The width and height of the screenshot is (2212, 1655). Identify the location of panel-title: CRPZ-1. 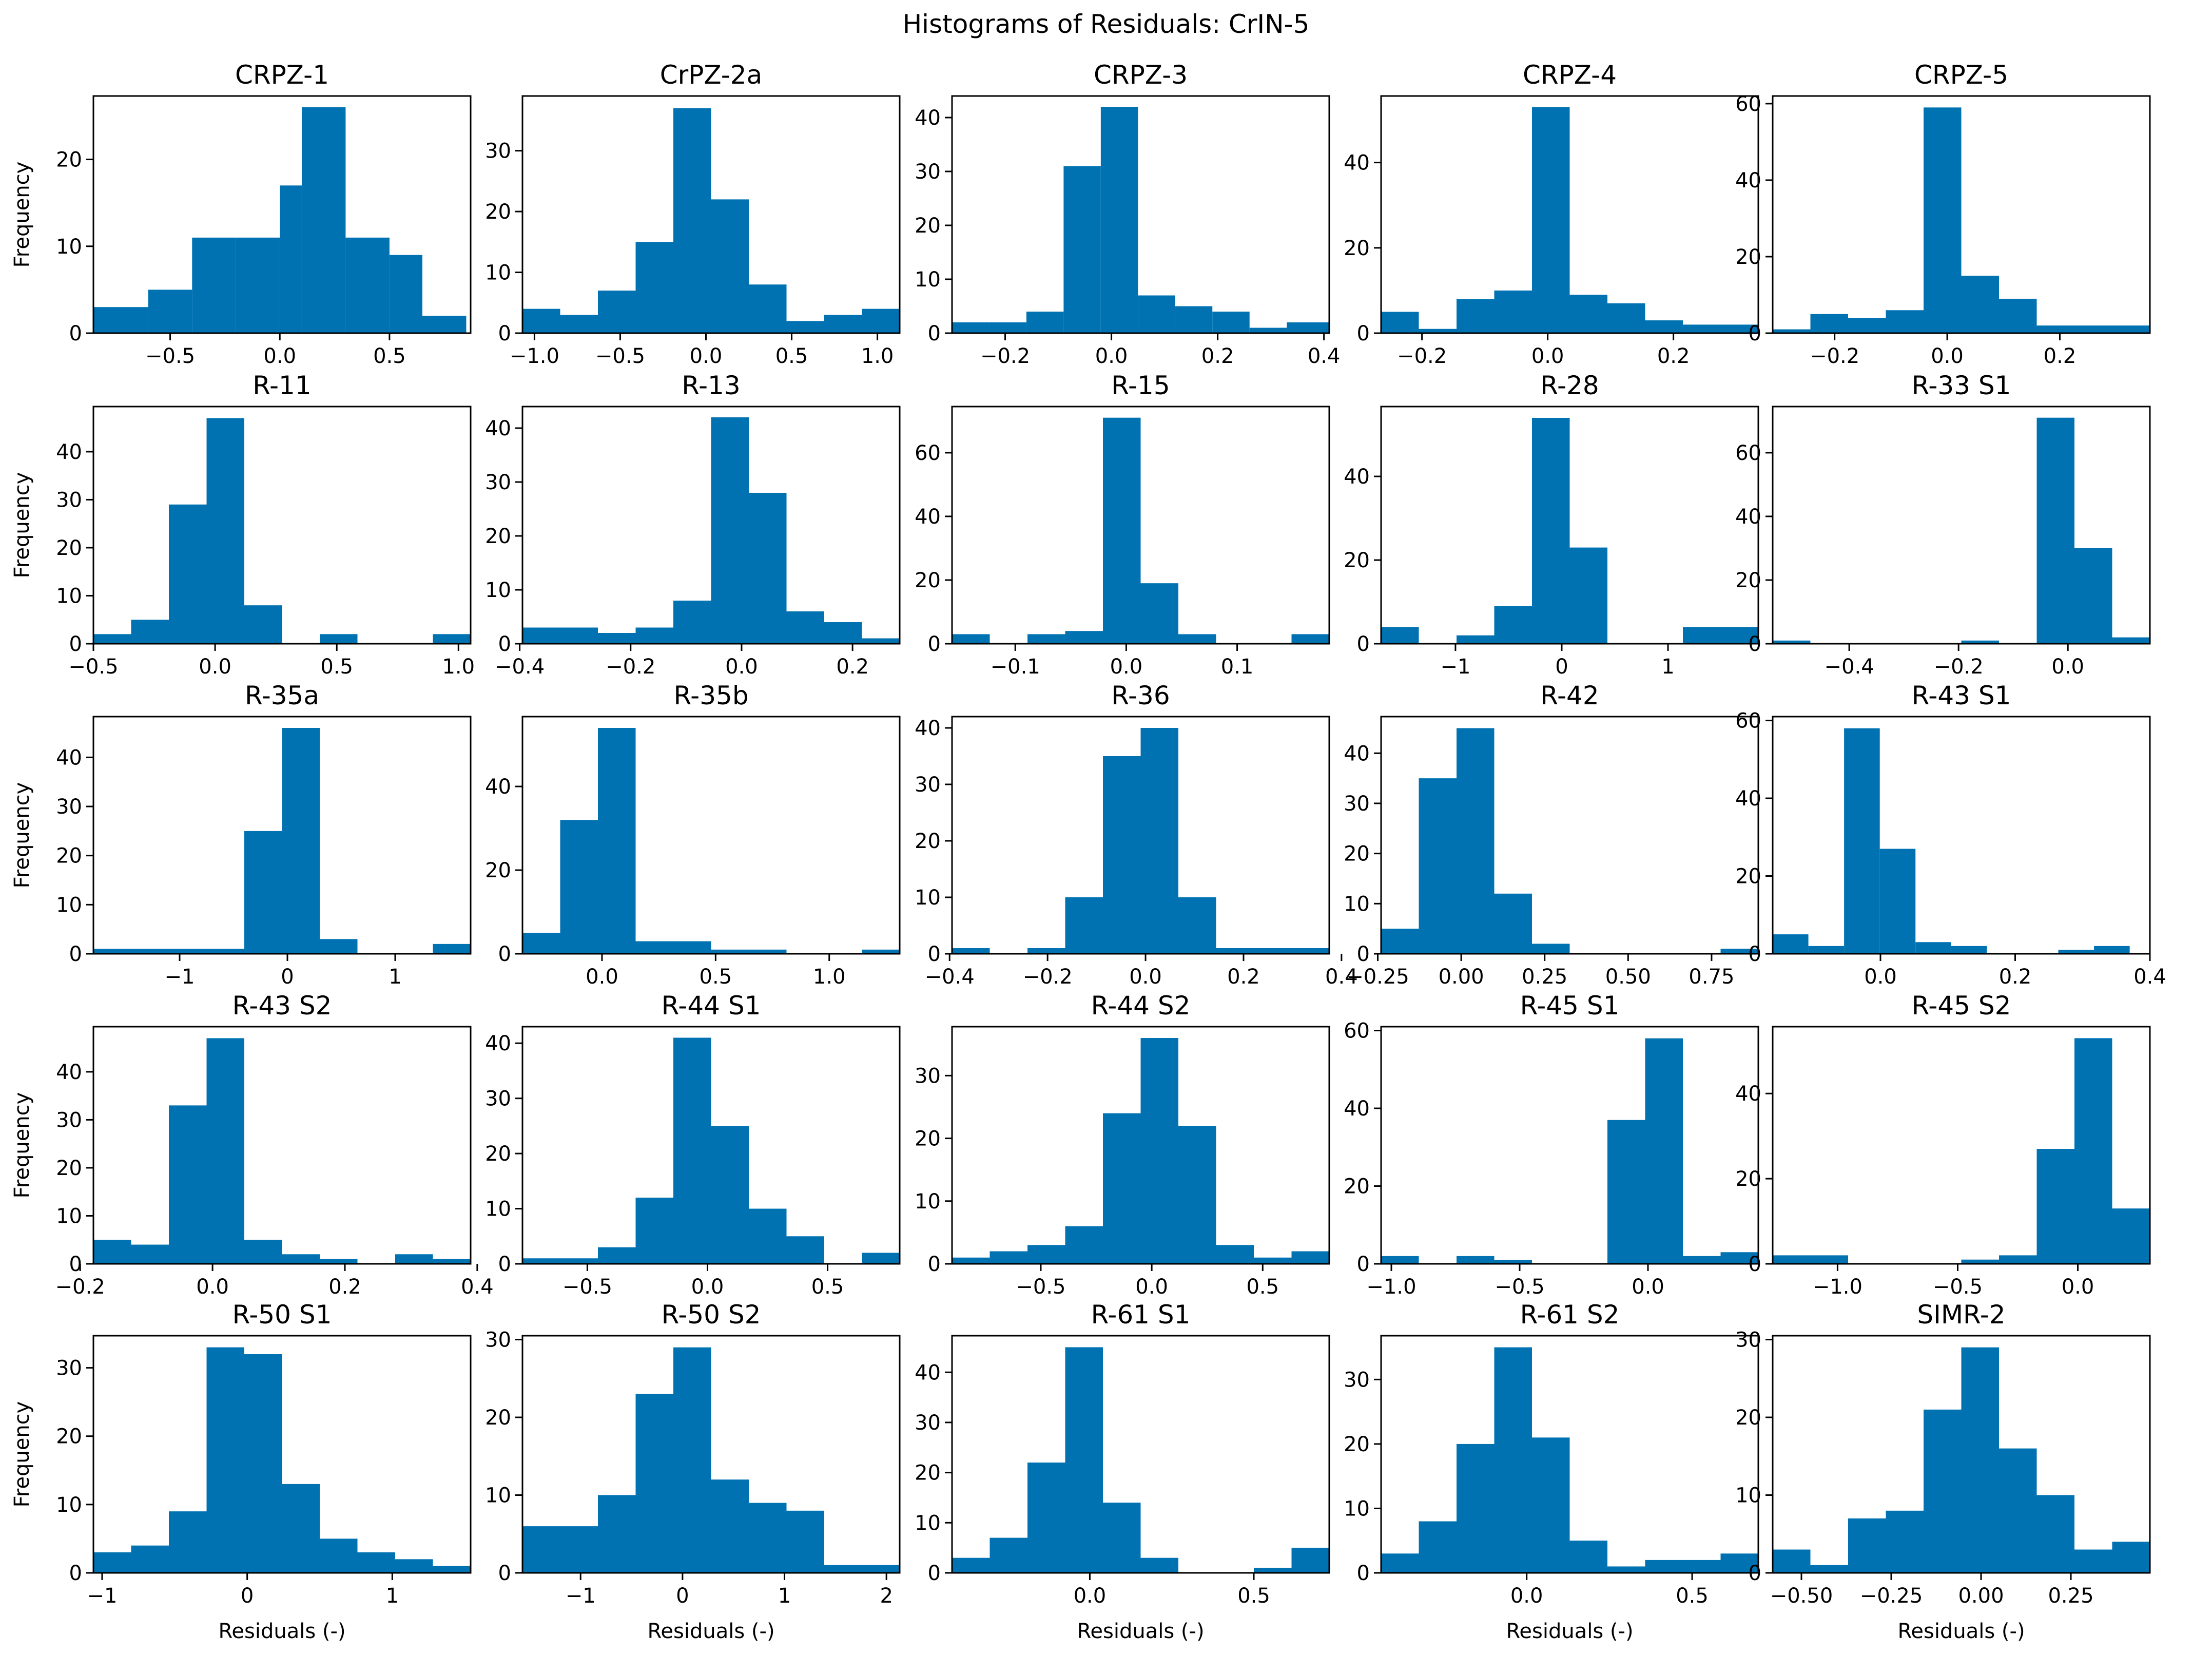
(282, 75).